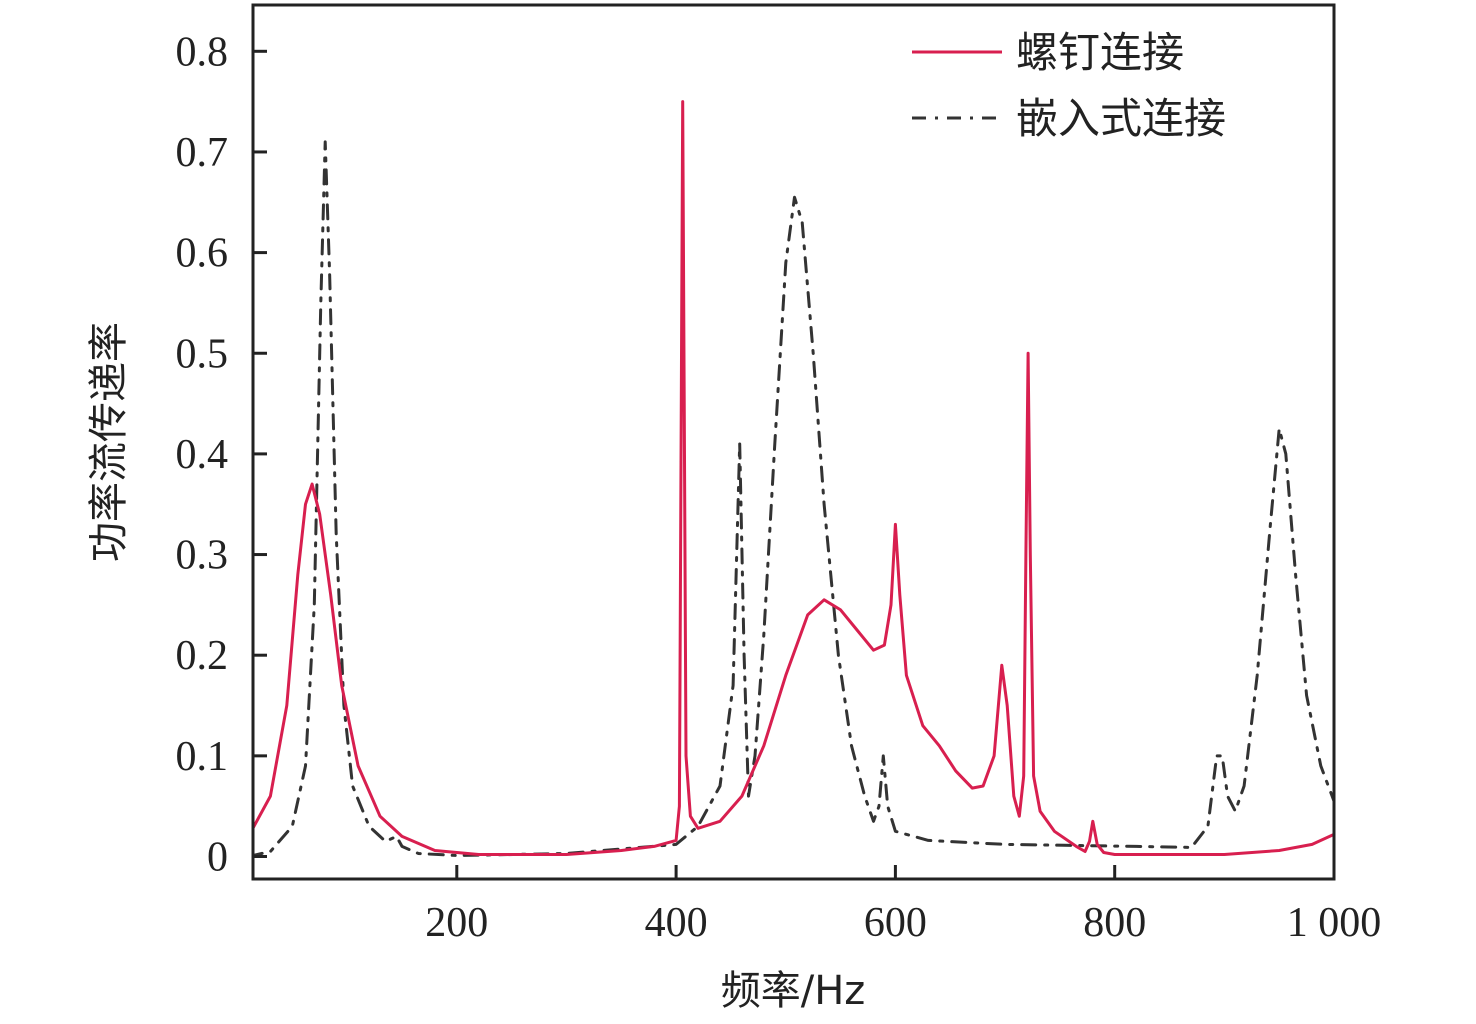 This screenshot has height=1024, width=1476. Describe the element at coordinates (202, 153) in the screenshot. I see `y-tick-label: 0.7` at that location.